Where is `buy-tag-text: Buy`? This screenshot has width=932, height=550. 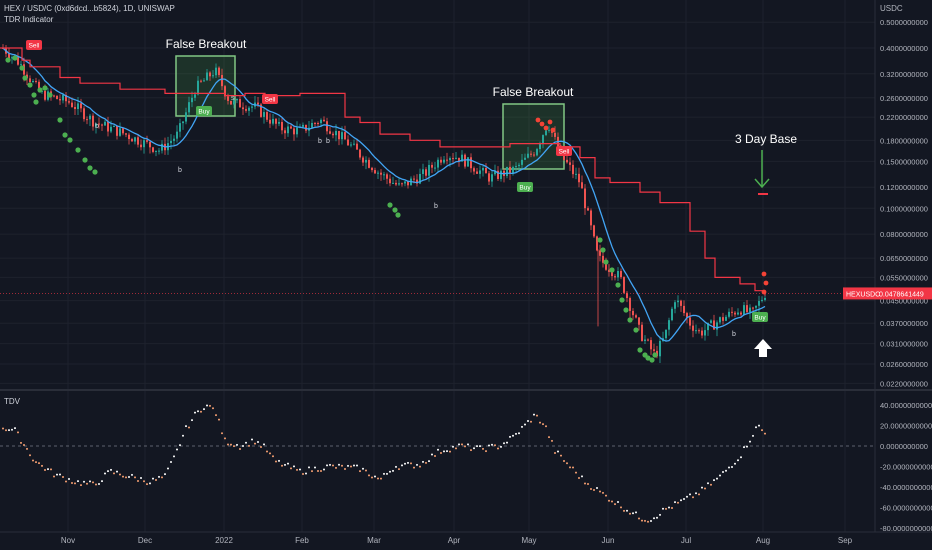
buy-tag-text: Buy is located at coordinates (525, 188).